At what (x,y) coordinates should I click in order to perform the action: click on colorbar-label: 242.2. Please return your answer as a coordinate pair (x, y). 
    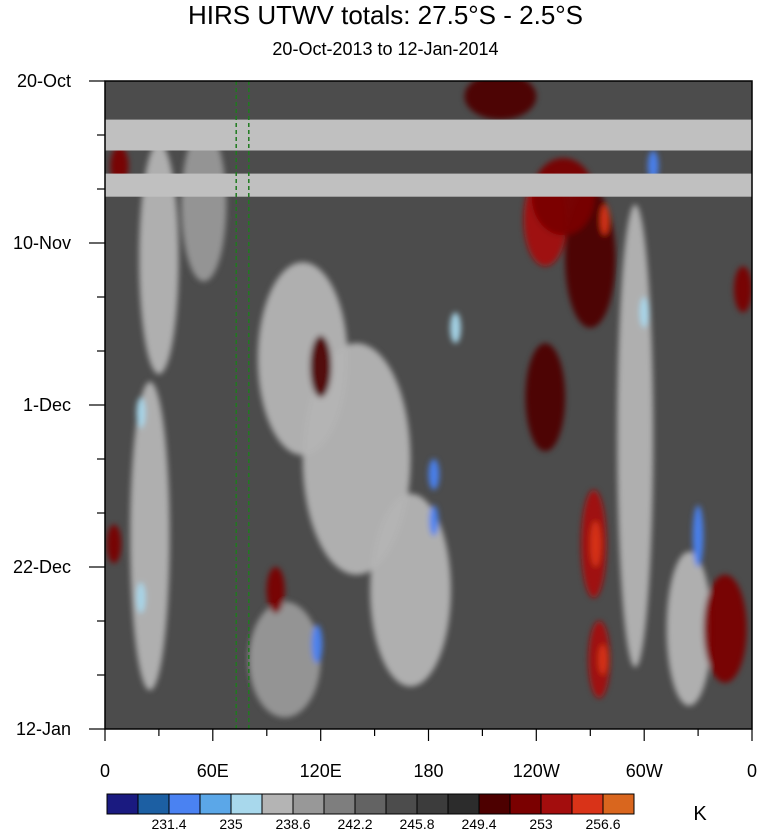
    Looking at the image, I should click on (354, 823).